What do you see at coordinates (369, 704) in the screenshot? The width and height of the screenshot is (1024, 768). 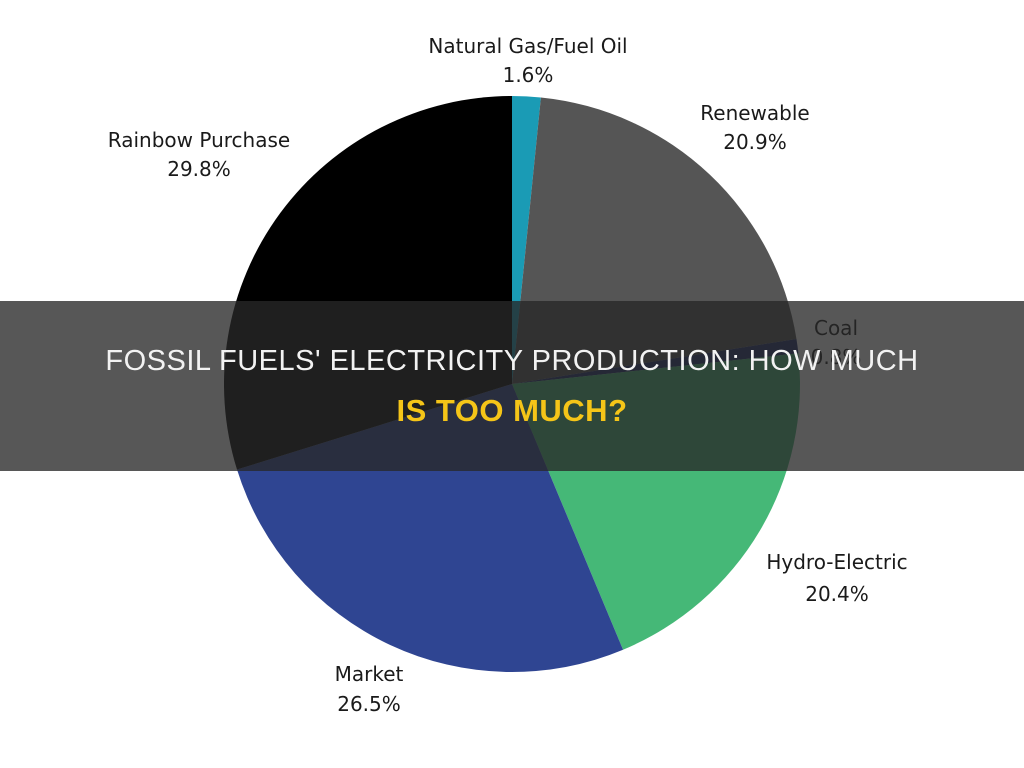 I see `slice-value-label: 26.5%` at bounding box center [369, 704].